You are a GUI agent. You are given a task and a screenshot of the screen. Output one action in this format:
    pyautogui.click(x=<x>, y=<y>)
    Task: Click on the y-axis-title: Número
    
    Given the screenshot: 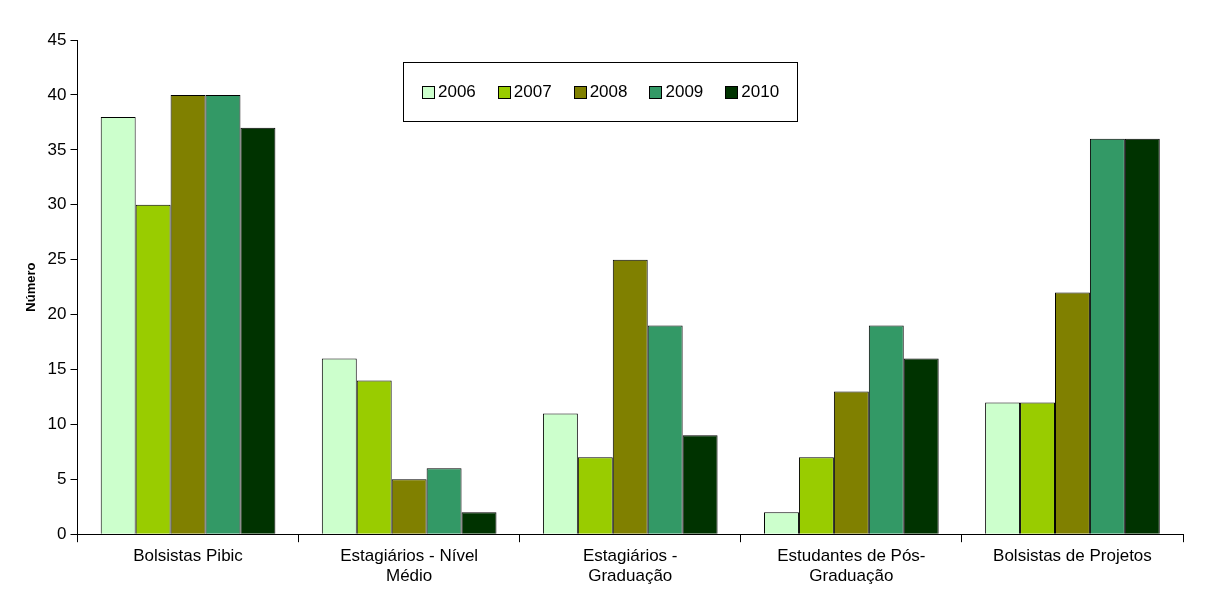 What is the action you would take?
    pyautogui.click(x=31, y=287)
    